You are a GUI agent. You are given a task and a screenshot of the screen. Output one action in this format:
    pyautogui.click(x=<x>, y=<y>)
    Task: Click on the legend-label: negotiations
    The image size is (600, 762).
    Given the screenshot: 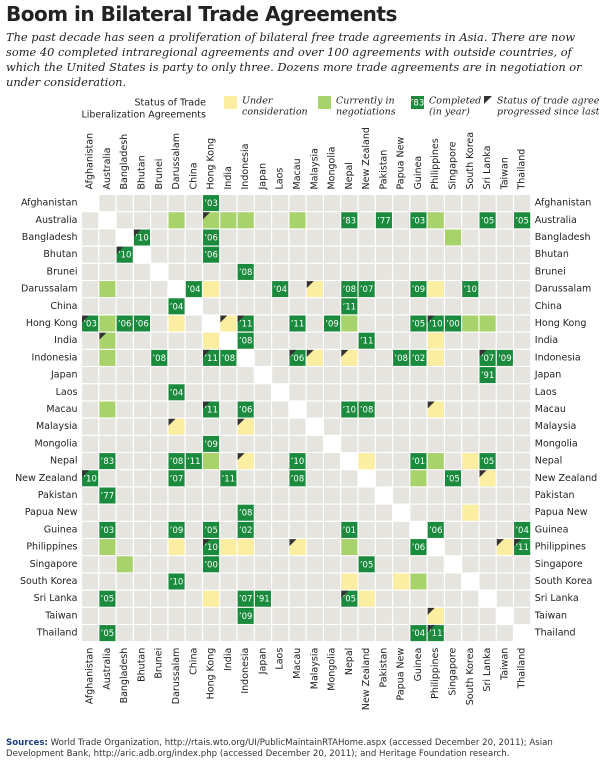 What is the action you would take?
    pyautogui.click(x=366, y=112)
    